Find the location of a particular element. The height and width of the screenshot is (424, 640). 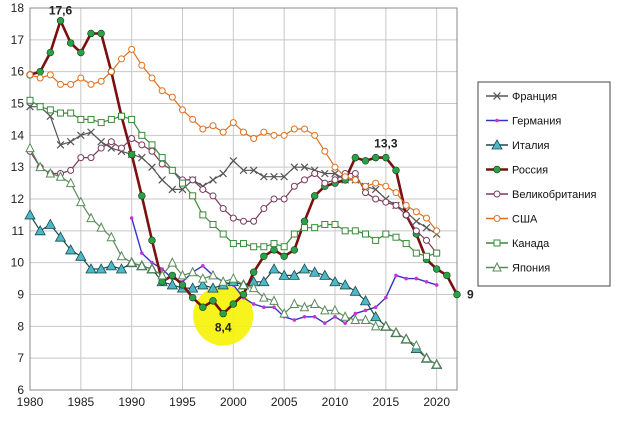

legend-item: США is located at coordinates (512, 220).